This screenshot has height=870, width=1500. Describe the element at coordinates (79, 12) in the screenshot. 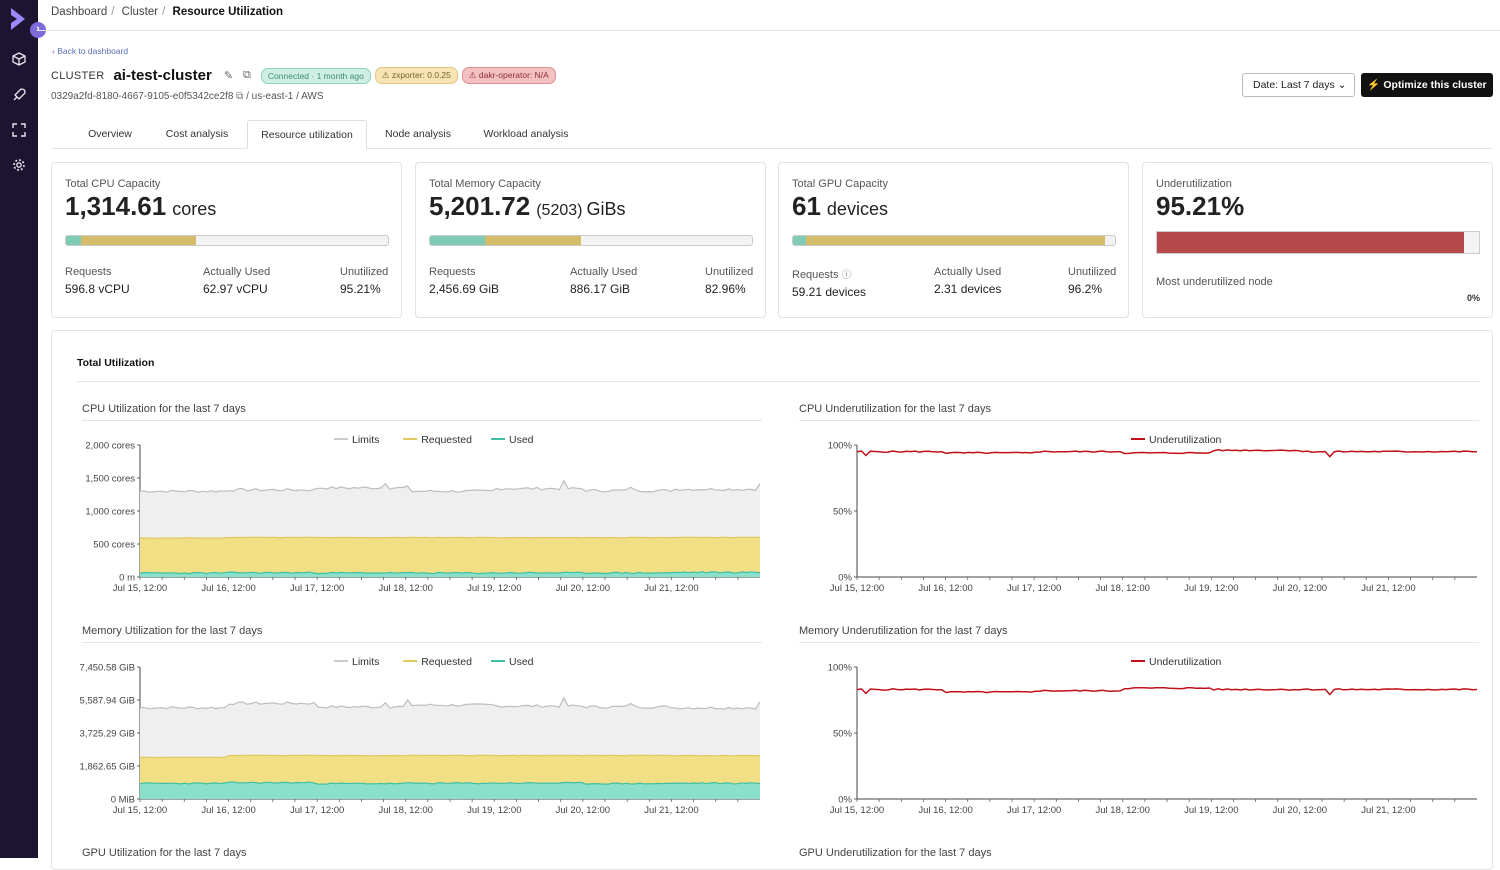

I see `breadcrumb-dashboard: Dashboard` at that location.